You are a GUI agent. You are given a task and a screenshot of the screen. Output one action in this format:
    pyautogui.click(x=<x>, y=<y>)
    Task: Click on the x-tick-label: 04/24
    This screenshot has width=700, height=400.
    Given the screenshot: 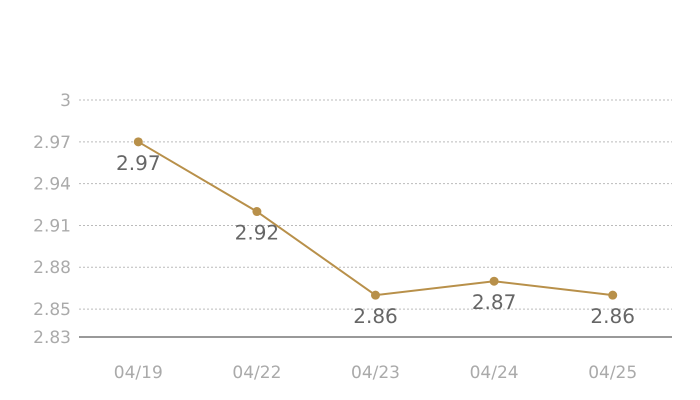 What is the action you would take?
    pyautogui.click(x=494, y=373)
    